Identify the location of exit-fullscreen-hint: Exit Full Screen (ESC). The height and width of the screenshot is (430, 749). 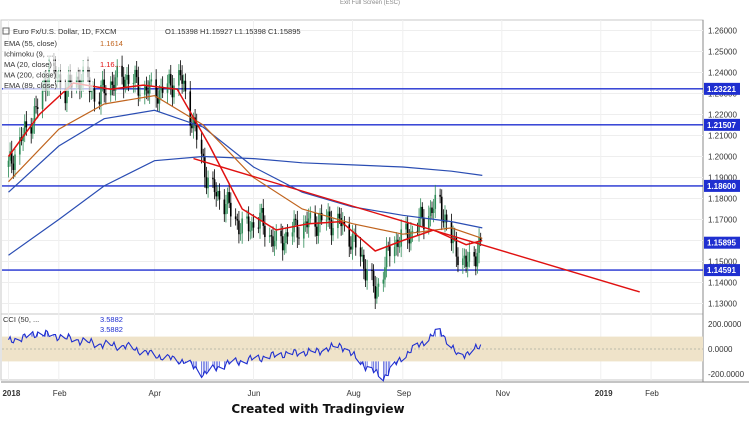
(370, 3).